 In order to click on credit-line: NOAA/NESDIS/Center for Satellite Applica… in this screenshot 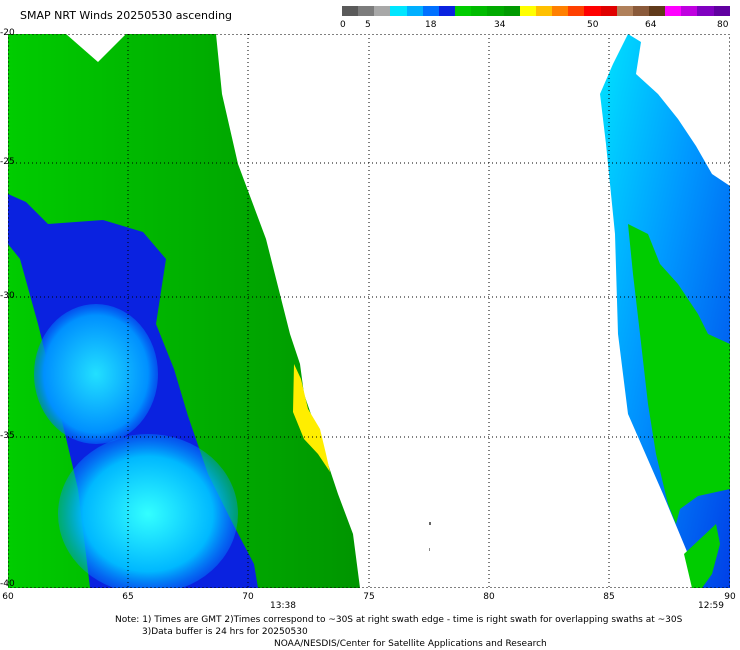, I will do `click(410, 644)`.